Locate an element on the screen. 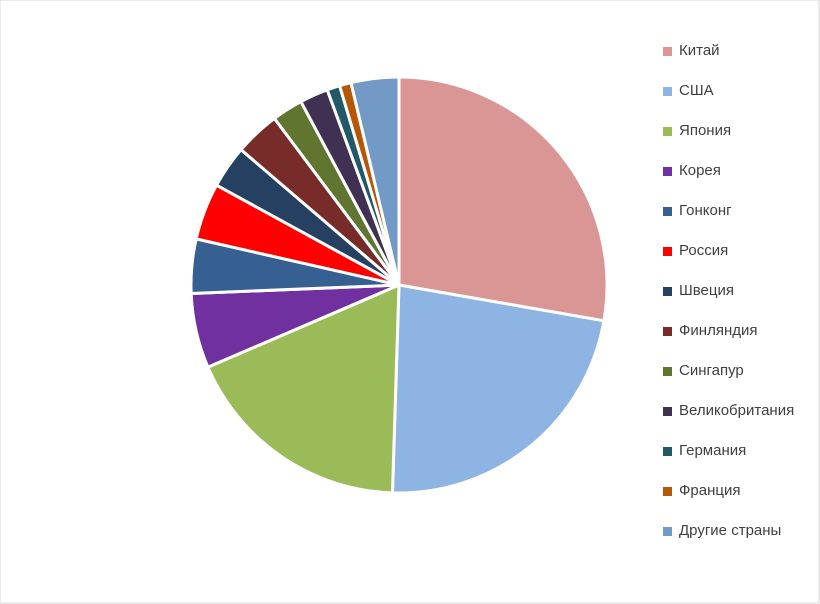  legend-label: Япония is located at coordinates (705, 130).